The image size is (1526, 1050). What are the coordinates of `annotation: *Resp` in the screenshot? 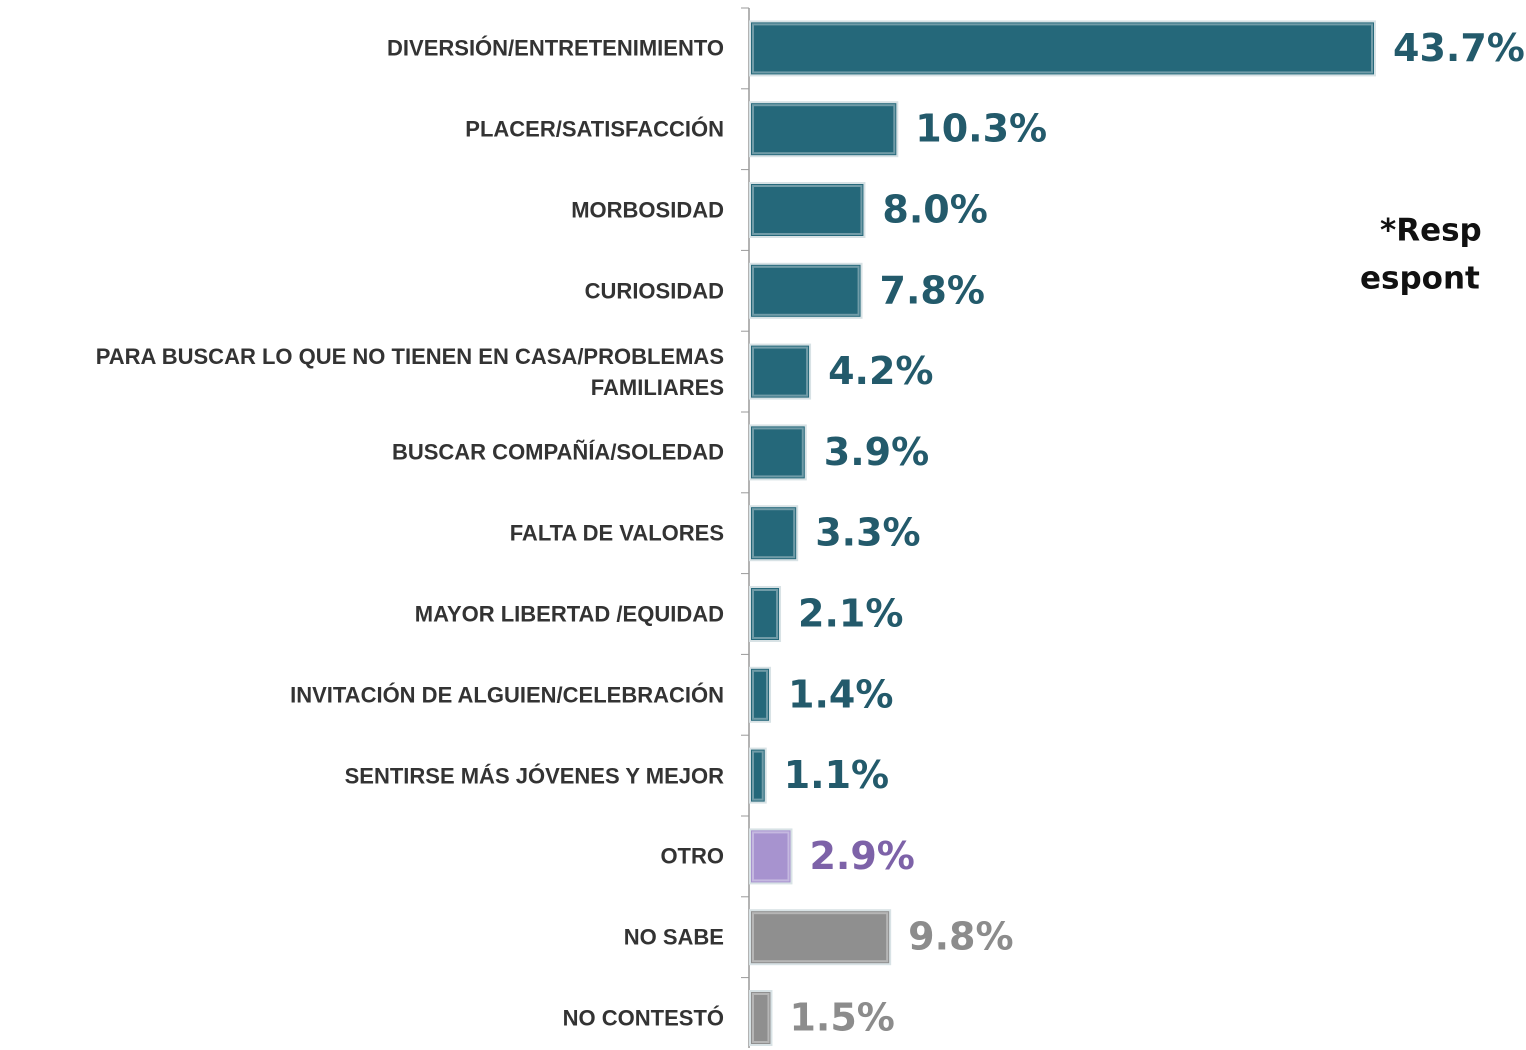 It's located at (1431, 231).